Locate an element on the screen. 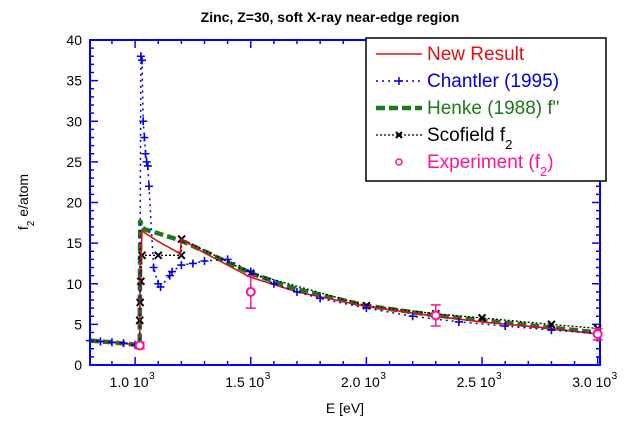 The width and height of the screenshot is (640, 445). legend-label: Chantler (1995) is located at coordinates (493, 81).